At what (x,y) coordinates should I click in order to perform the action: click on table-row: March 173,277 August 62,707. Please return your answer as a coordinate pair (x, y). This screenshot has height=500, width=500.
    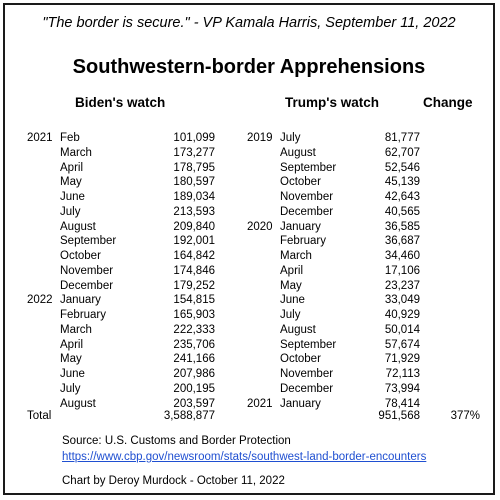
    Looking at the image, I should click on (249, 153).